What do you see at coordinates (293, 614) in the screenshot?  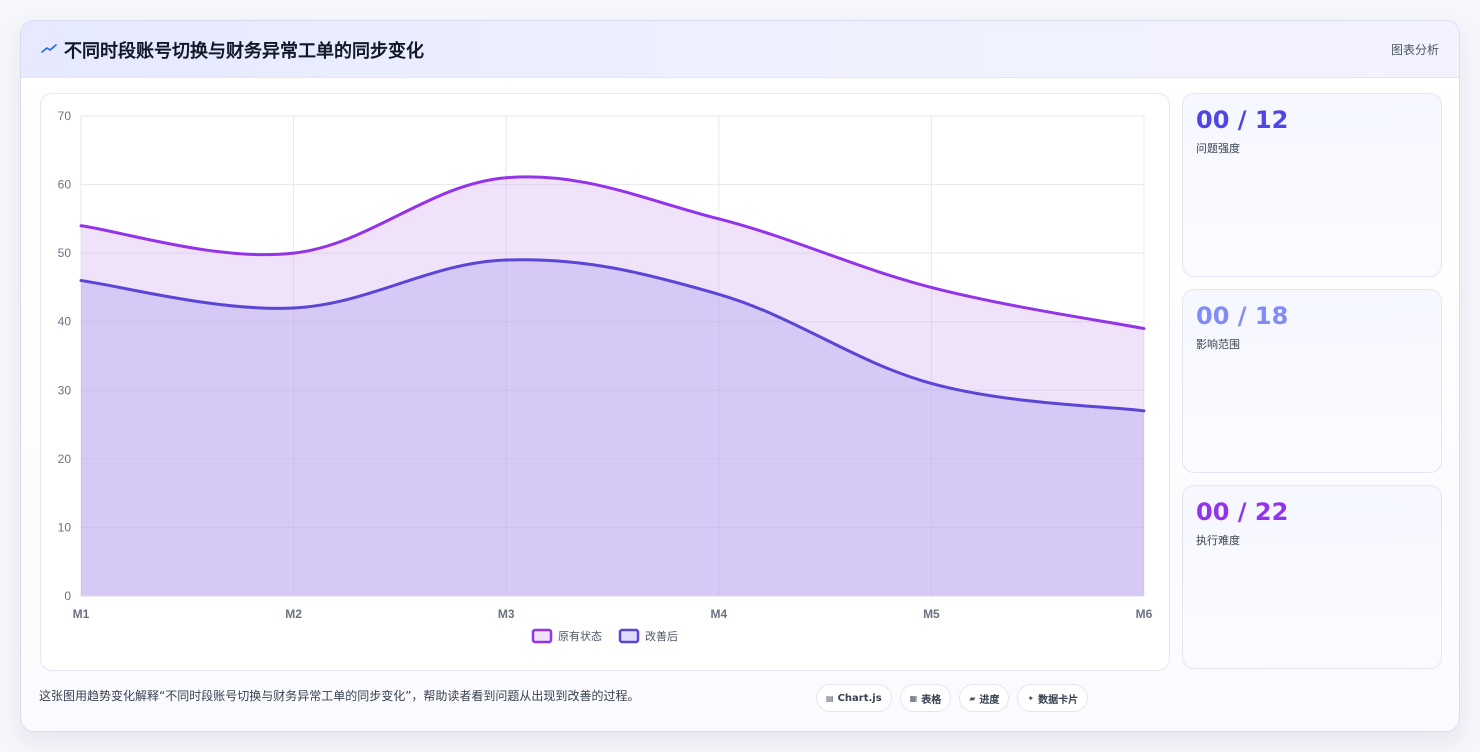 I see `x-tick-label: M2` at bounding box center [293, 614].